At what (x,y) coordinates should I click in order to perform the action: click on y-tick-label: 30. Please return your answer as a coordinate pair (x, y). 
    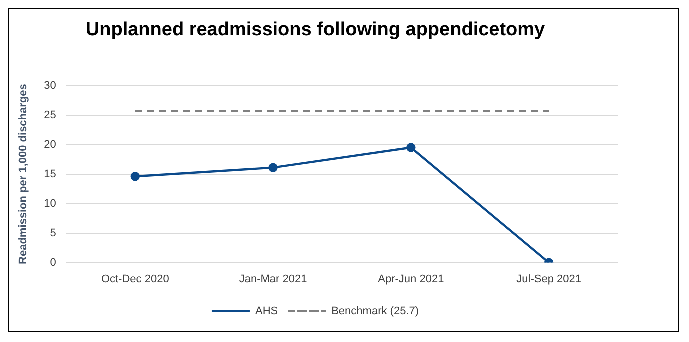
    Looking at the image, I should click on (50, 86).